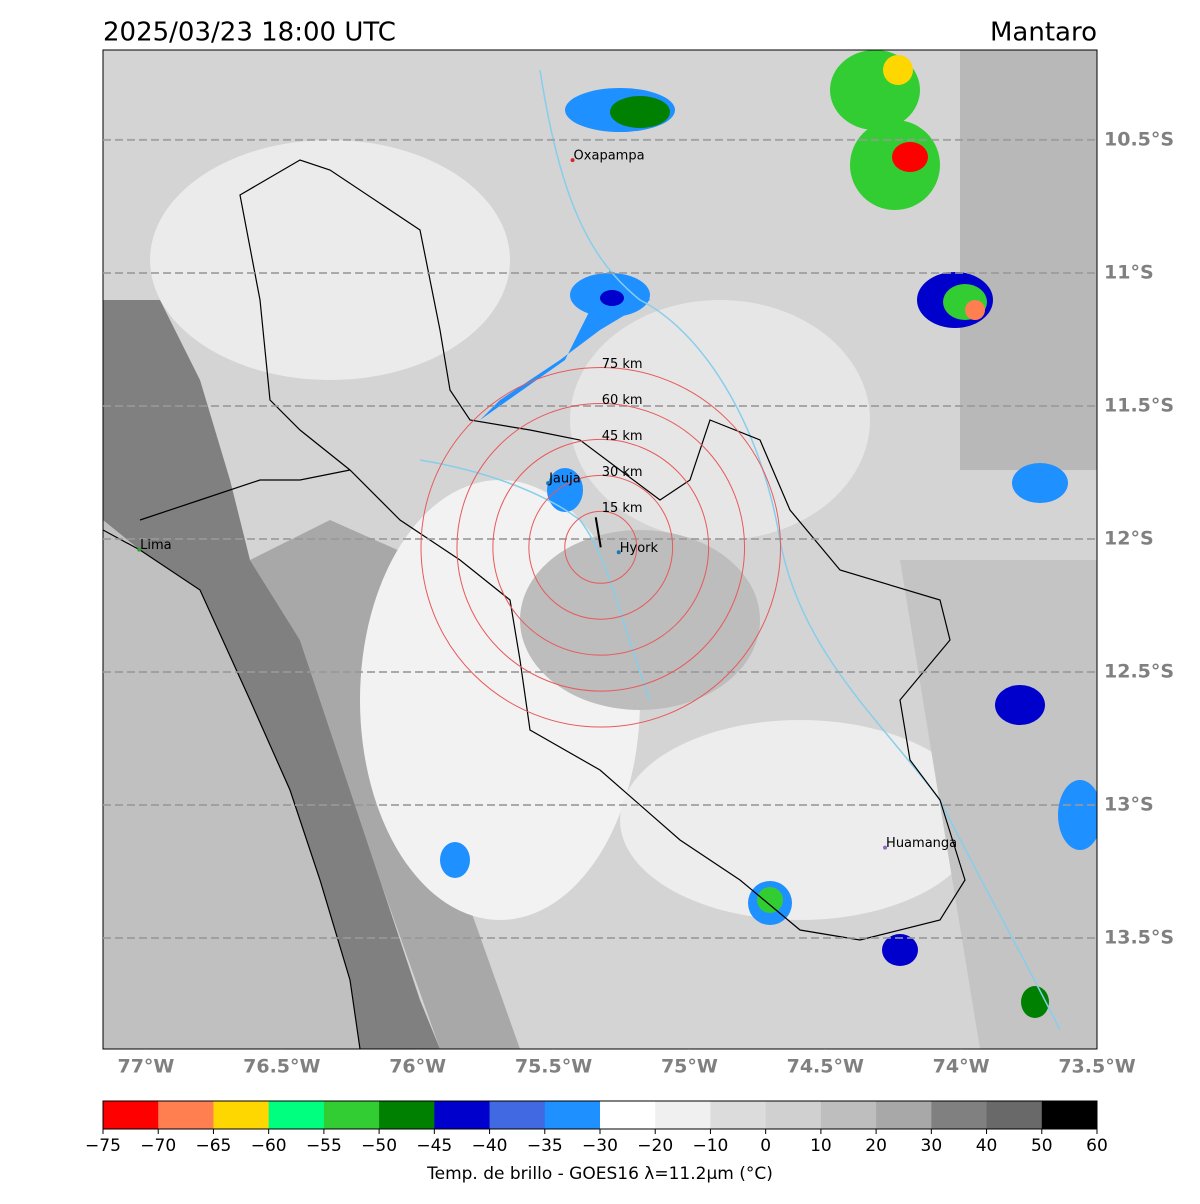 The image size is (1200, 1204). What do you see at coordinates (600, 1146) in the screenshot?
I see `colorbar-tick-label: −30` at bounding box center [600, 1146].